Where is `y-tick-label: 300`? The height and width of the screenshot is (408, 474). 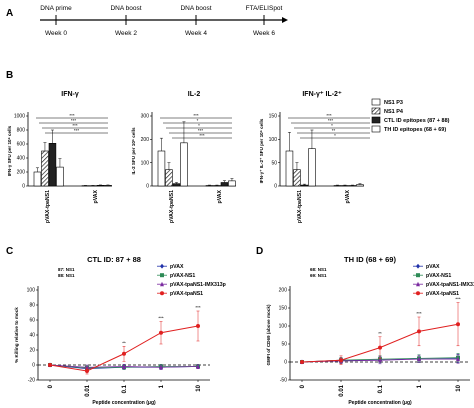 y-tick-label: 300 is located at coordinates (145, 117).